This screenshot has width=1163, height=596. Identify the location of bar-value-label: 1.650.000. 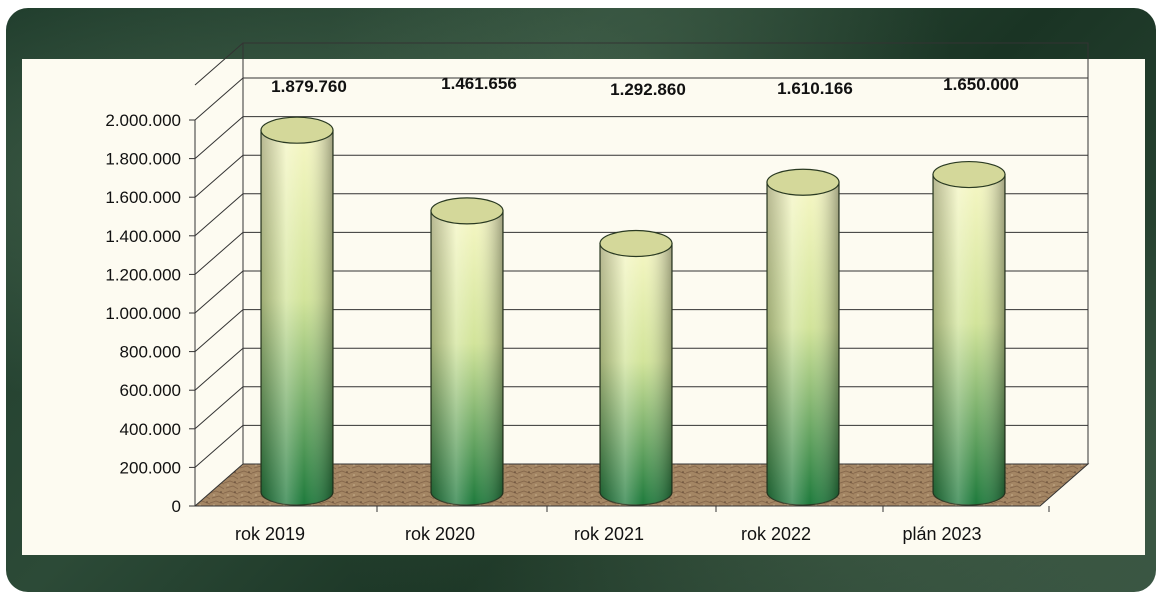
(981, 84).